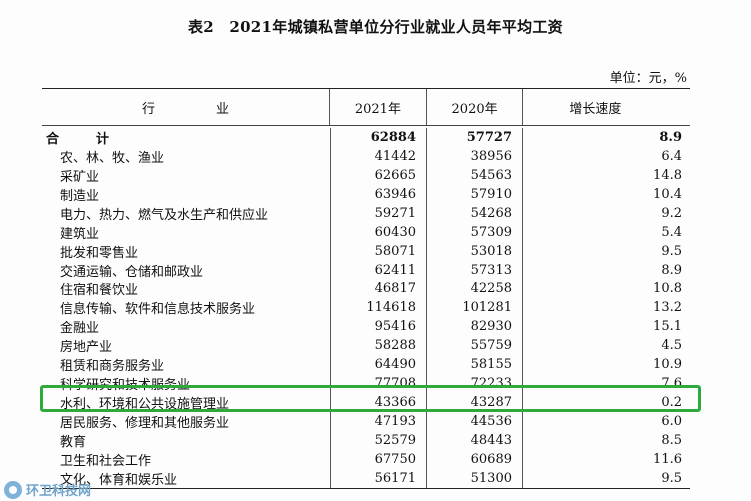 The height and width of the screenshot is (501, 751). What do you see at coordinates (648, 78) in the screenshot?
I see `unit-label: 单位：元，%` at bounding box center [648, 78].